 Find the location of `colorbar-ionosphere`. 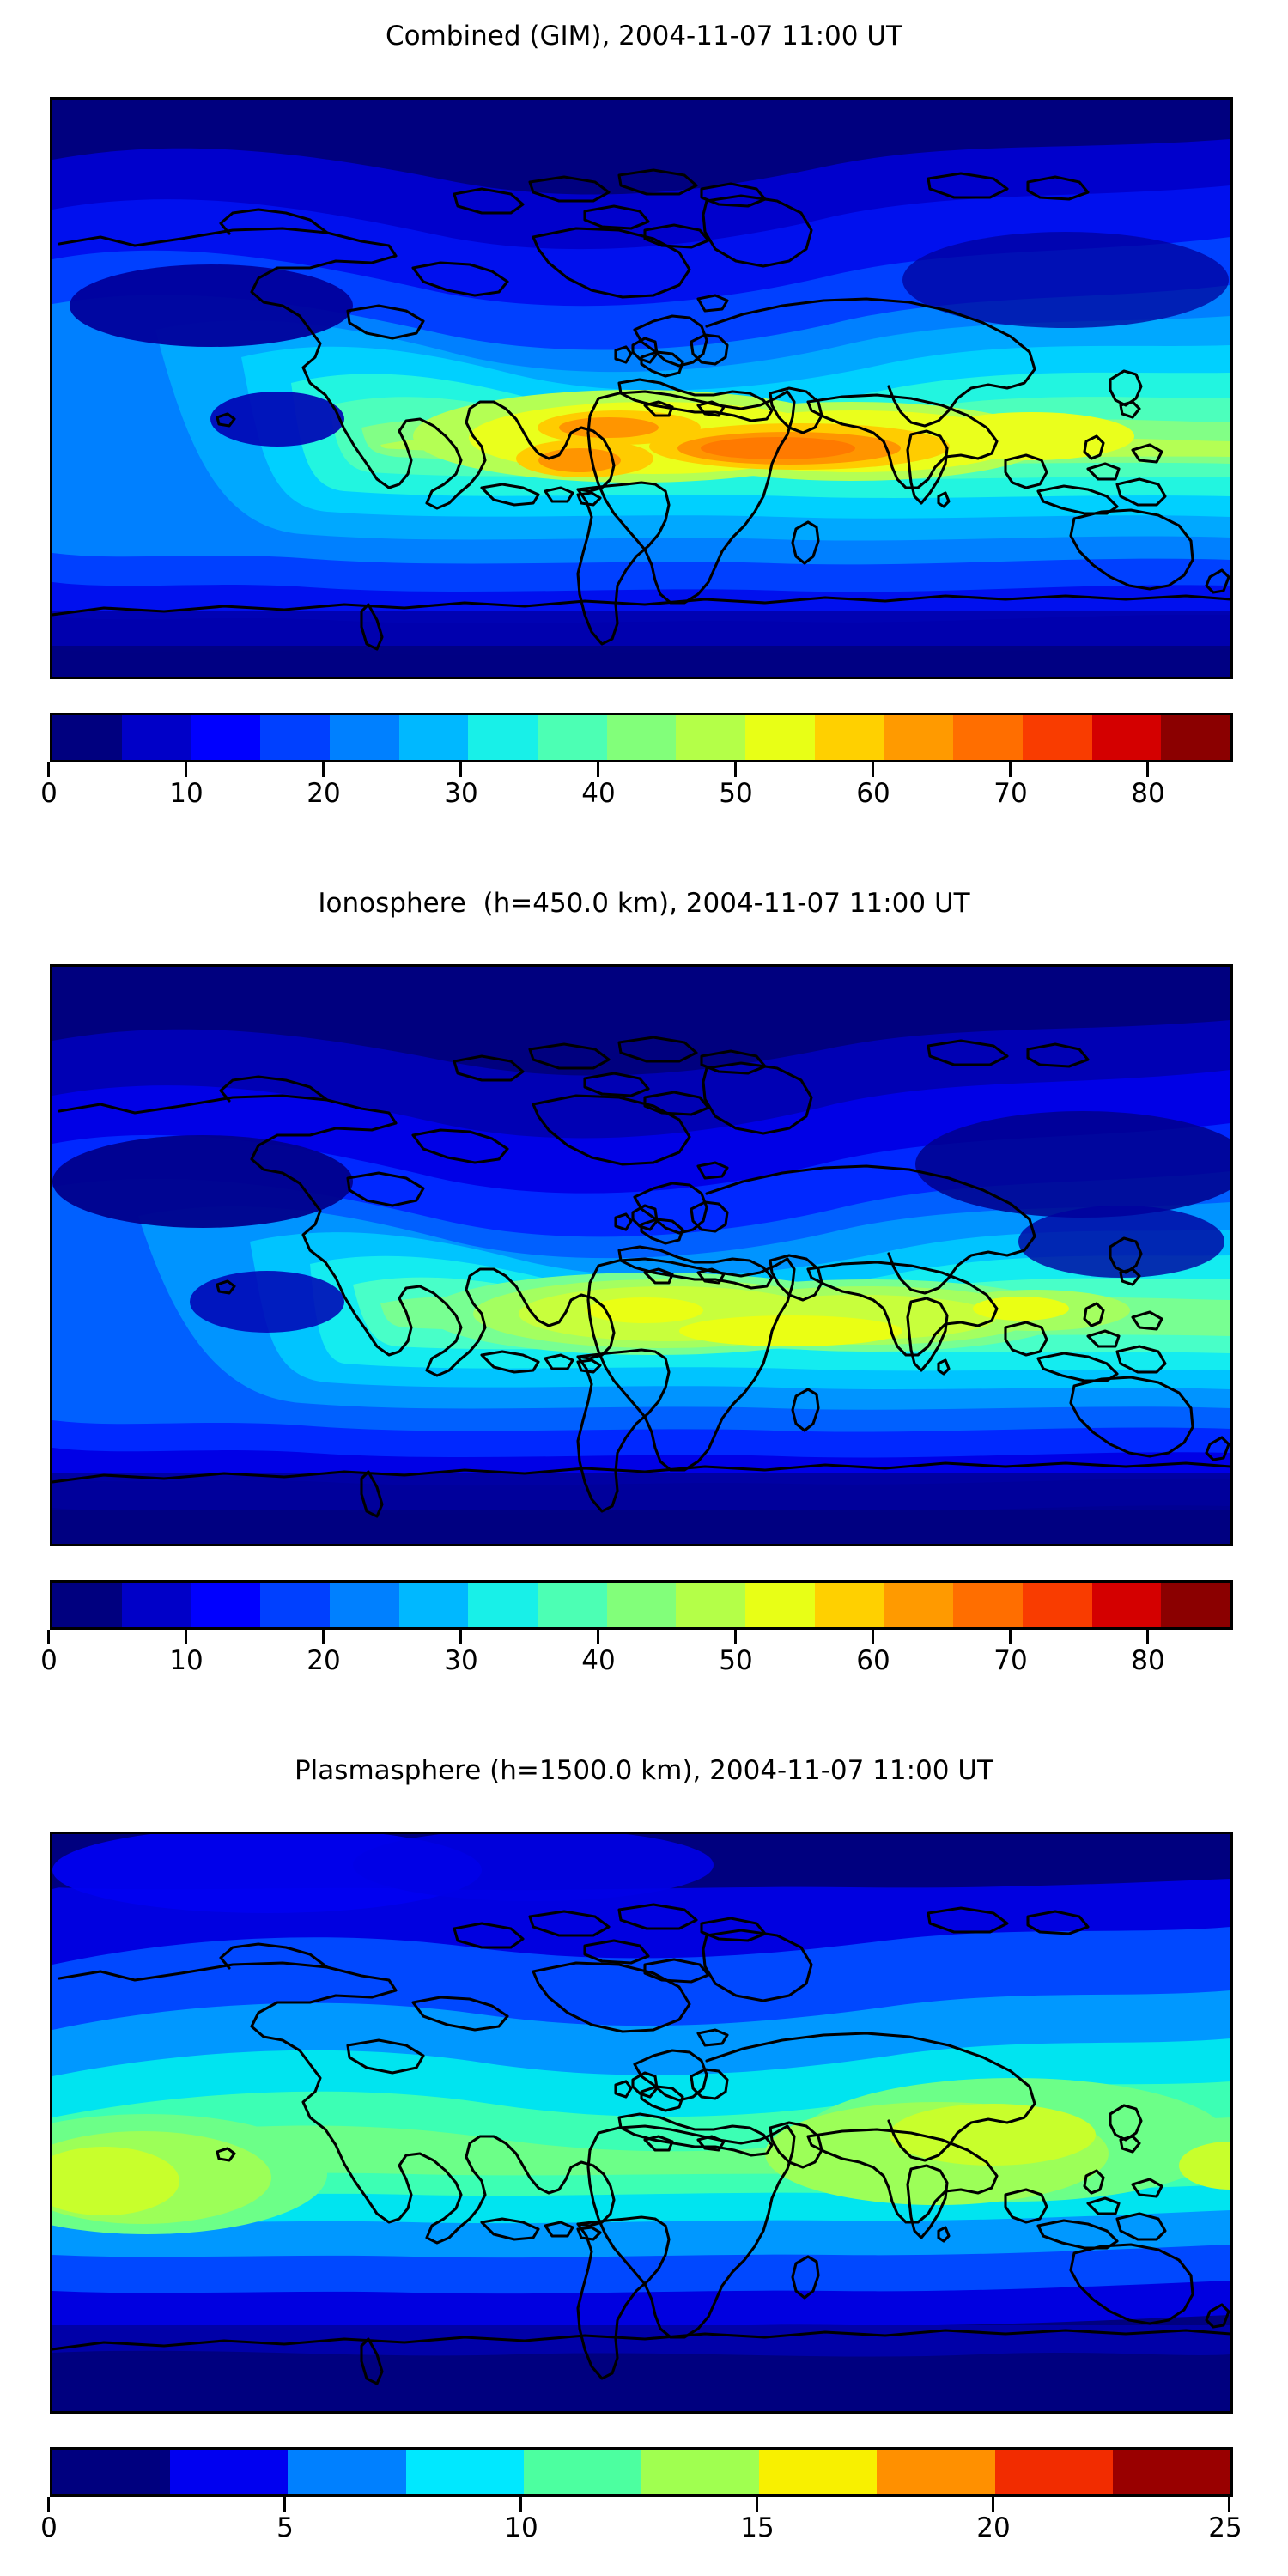

colorbar-ionosphere is located at coordinates (641, 1605).